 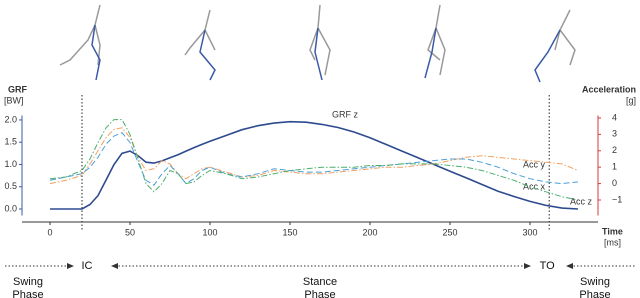 I want to click on x-tick-label: 200, so click(x=369, y=232).